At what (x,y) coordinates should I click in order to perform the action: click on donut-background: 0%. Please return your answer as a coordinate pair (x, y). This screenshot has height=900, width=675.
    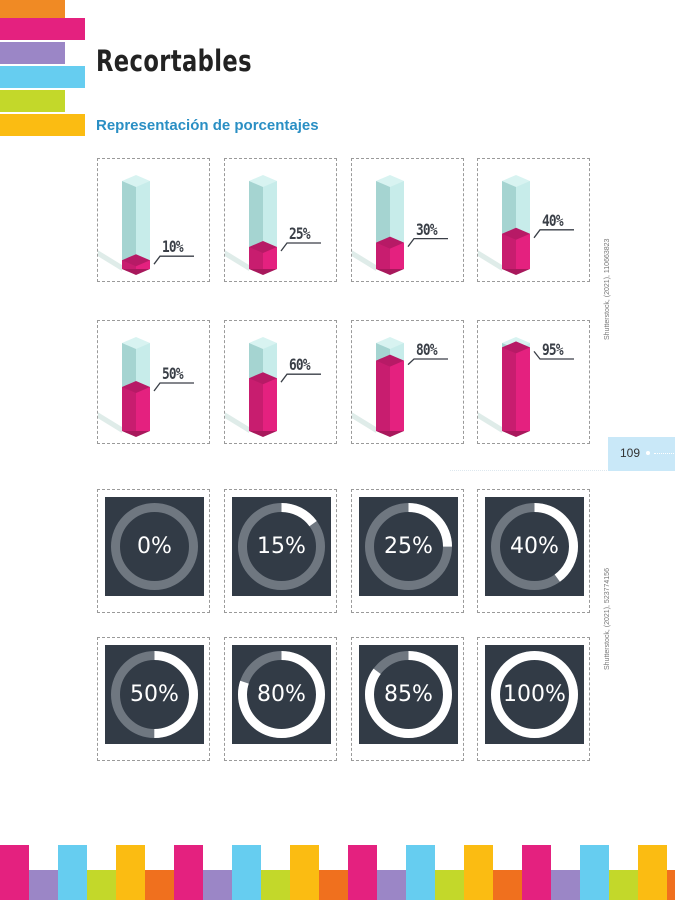
    Looking at the image, I should click on (154, 546).